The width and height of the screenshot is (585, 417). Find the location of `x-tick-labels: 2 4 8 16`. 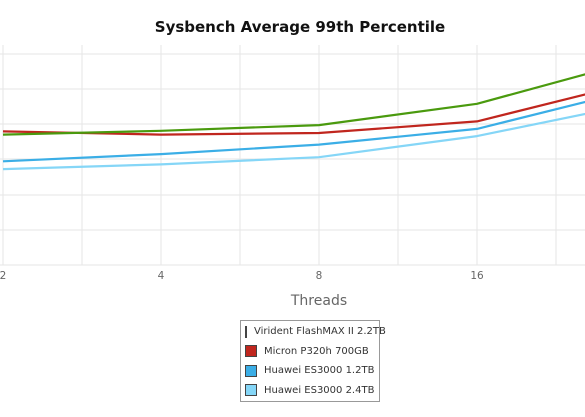

x-tick-labels: 2 4 8 16 is located at coordinates (242, 276).